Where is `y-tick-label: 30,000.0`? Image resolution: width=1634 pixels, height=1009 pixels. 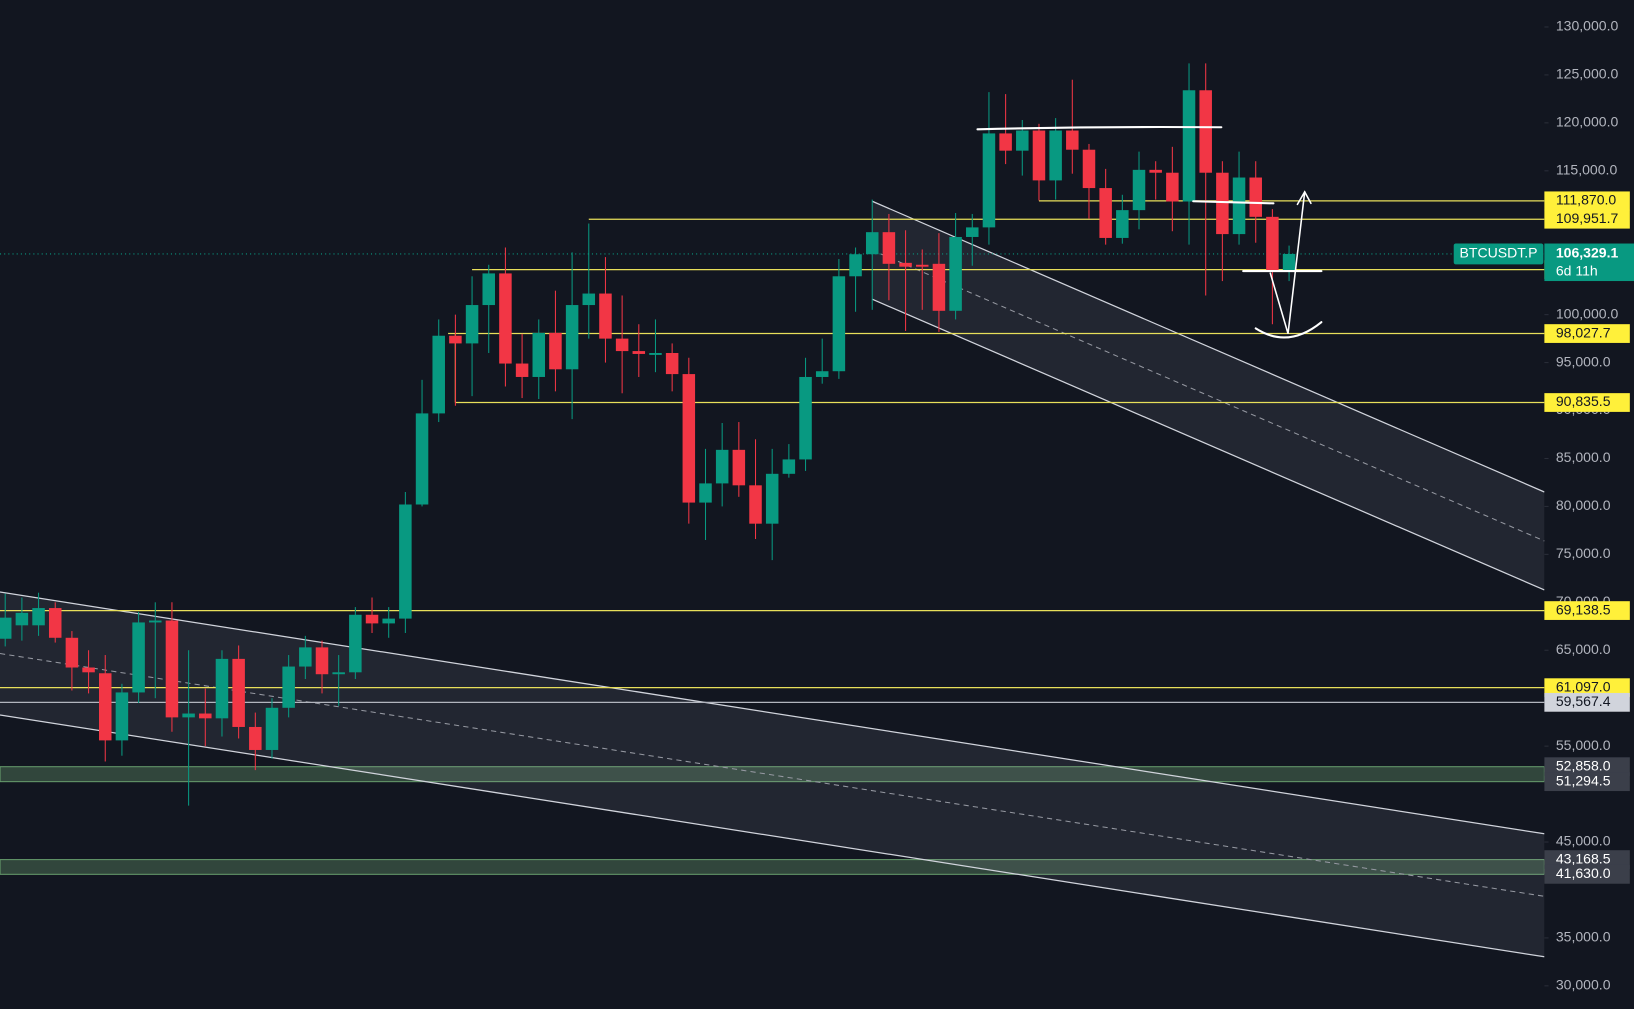
y-tick-label: 30,000.0 is located at coordinates (1583, 985).